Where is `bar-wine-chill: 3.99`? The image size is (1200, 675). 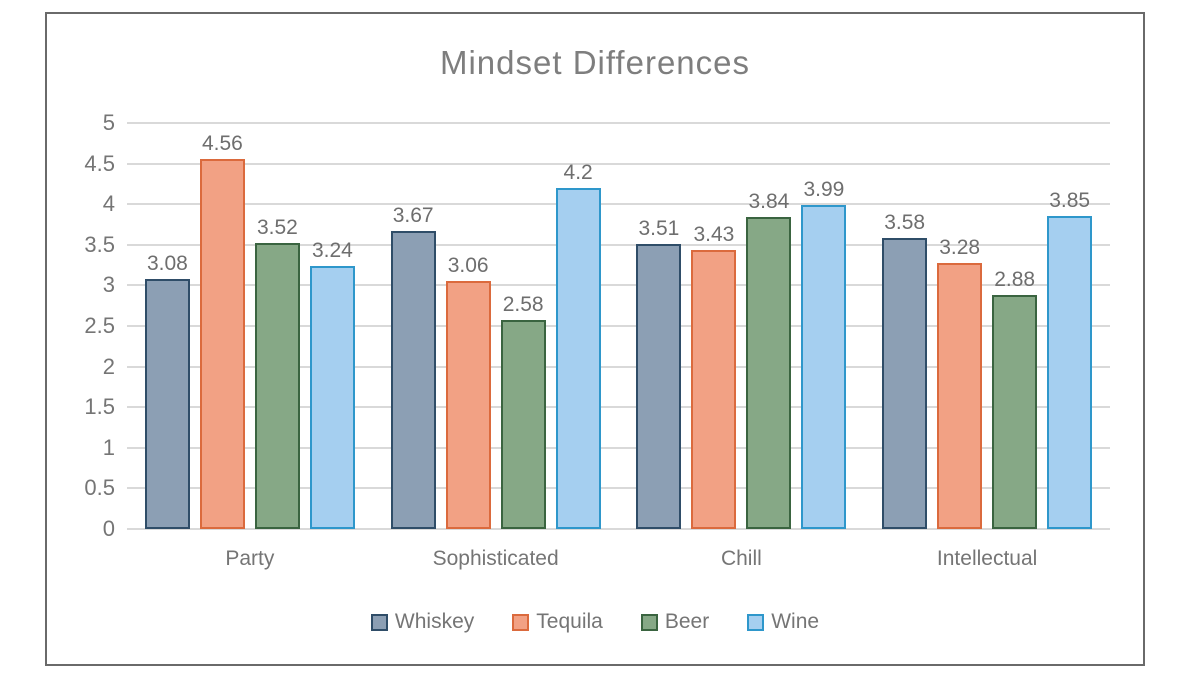
bar-wine-chill: 3.99 is located at coordinates (824, 353).